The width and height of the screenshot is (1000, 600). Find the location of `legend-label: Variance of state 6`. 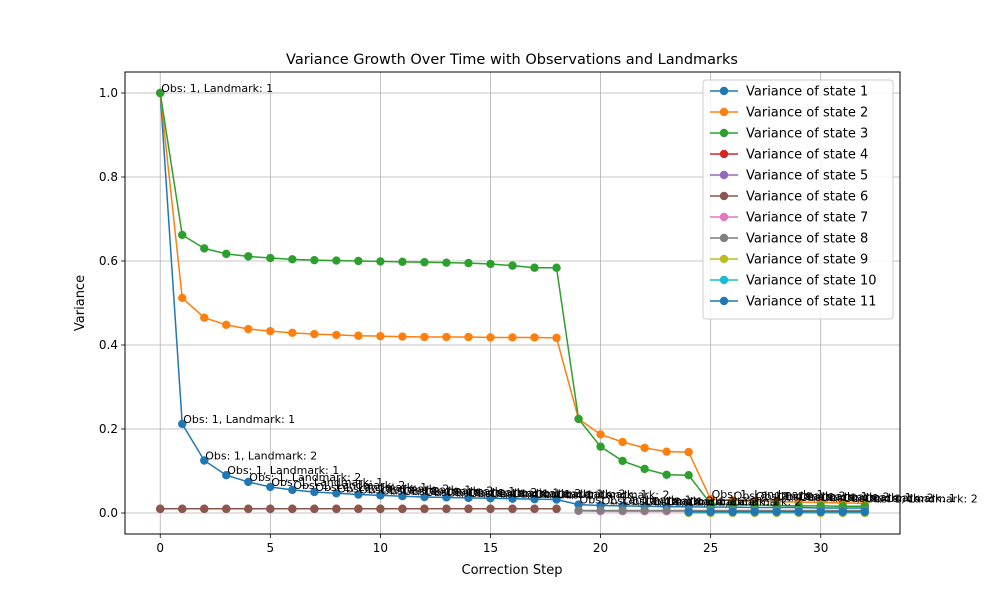

legend-label: Variance of state 6 is located at coordinates (807, 197).